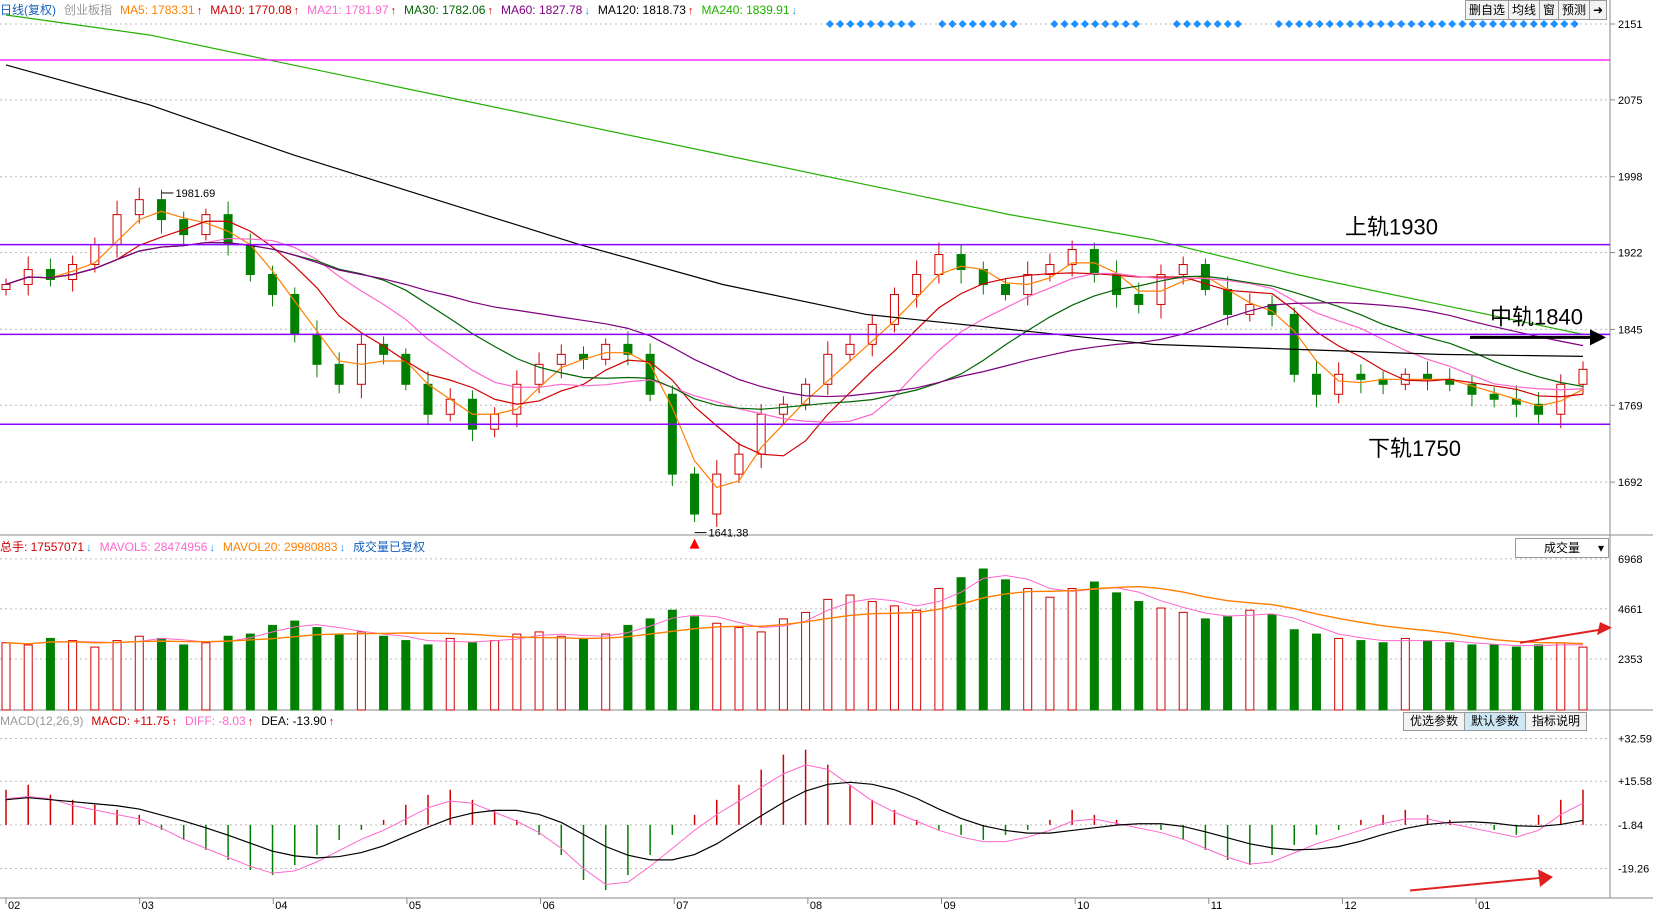 This screenshot has width=1653, height=911. Describe the element at coordinates (251, 10) in the screenshot. I see `main_legend-label: MA10: 1770.08` at that location.